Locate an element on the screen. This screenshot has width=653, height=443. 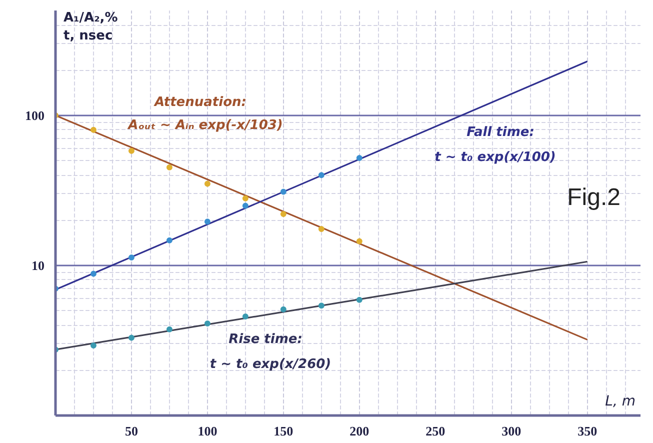
x-tick-label: 250 is located at coordinates (436, 431).